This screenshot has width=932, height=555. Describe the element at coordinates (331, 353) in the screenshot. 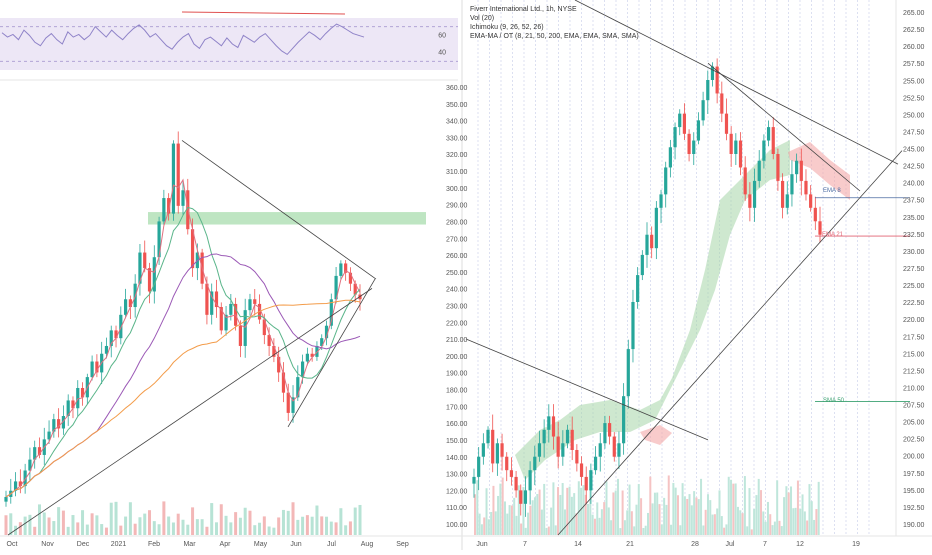

I see `daily-wedge-lower-line` at that location.